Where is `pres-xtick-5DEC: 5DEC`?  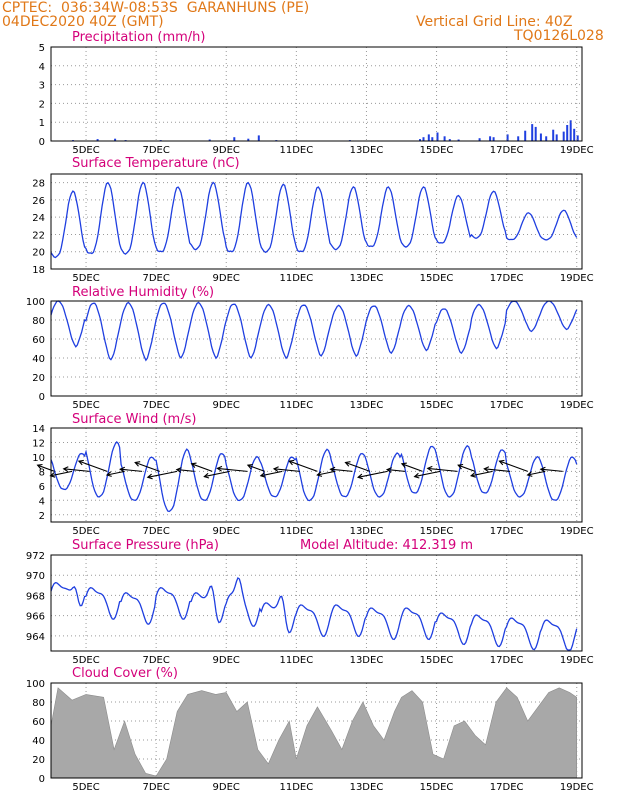
pres-xtick-5DEC: 5DEC is located at coordinates (85, 660).